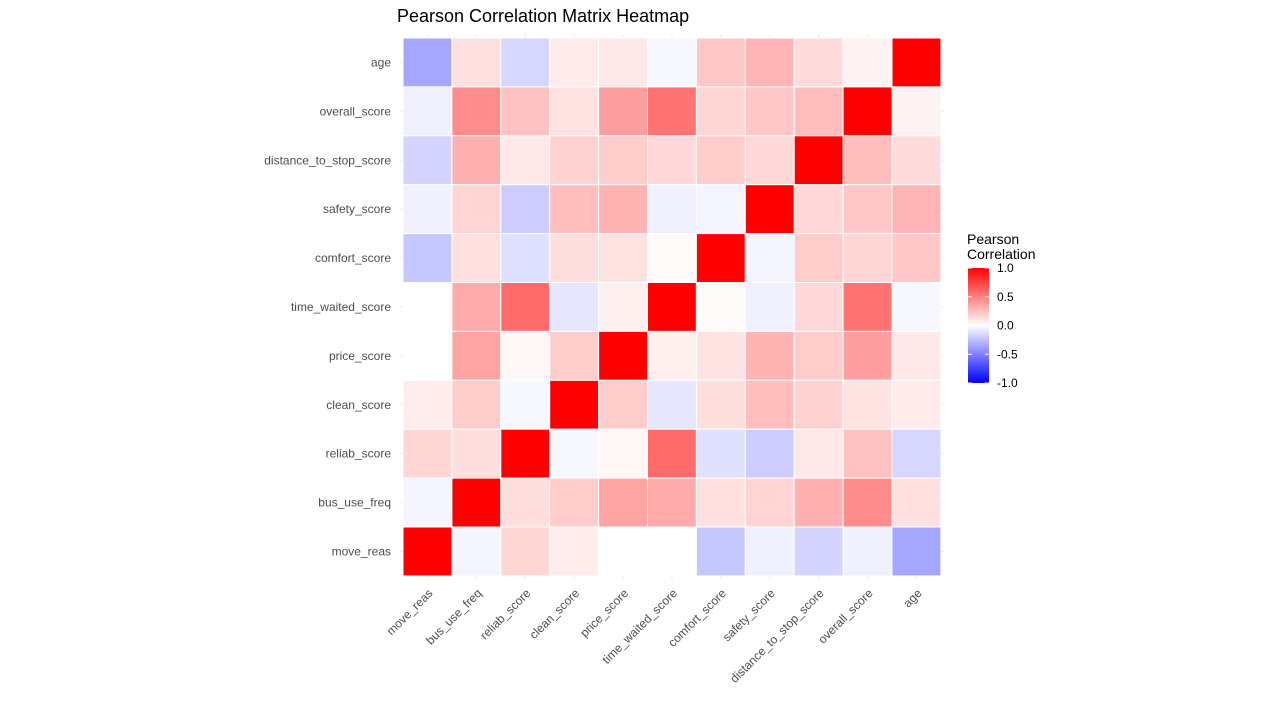  I want to click on heatmap-cell: bus_use_freq / price_score: 0.36, so click(623, 502).